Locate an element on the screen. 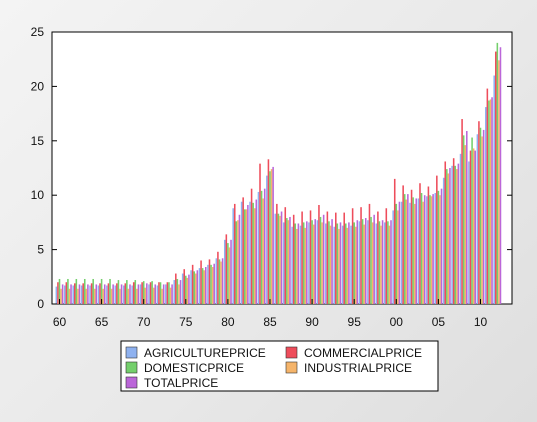  bar-agricultureprice-2008 is located at coordinates (460, 228).